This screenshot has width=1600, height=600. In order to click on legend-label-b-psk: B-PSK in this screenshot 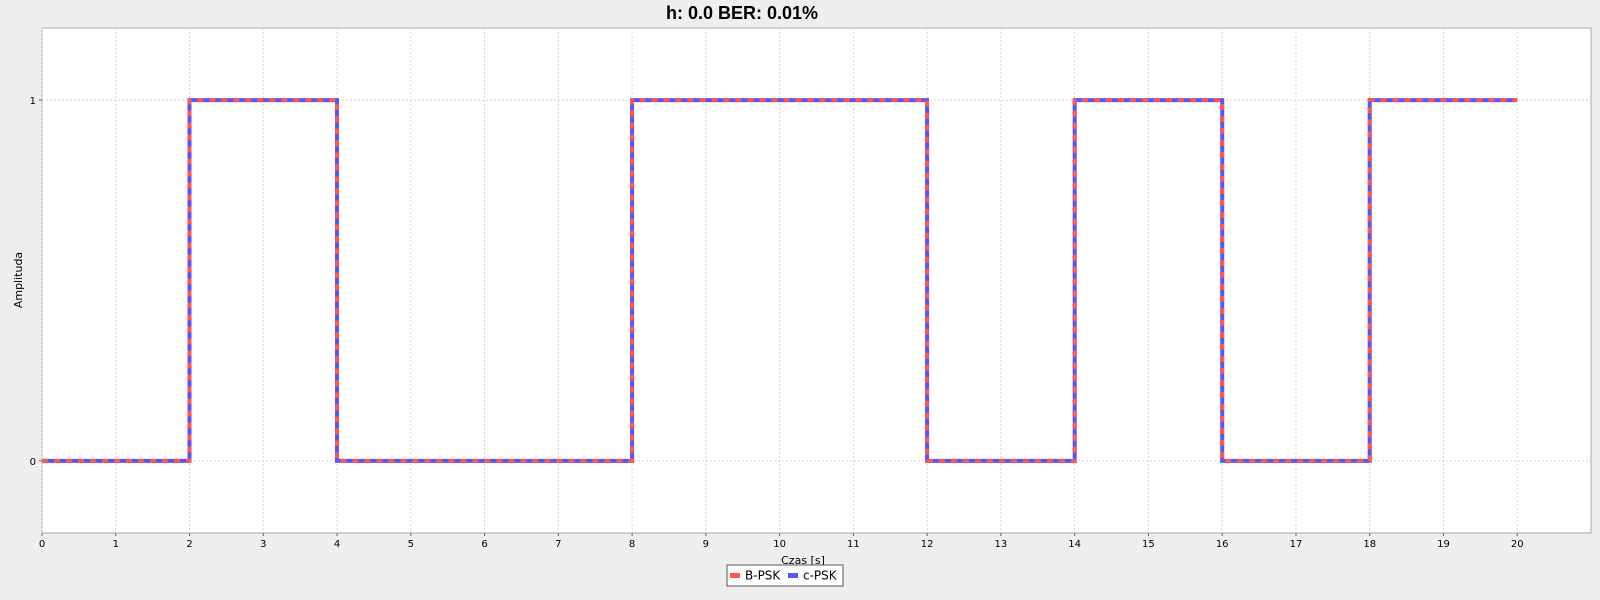, I will do `click(763, 576)`.